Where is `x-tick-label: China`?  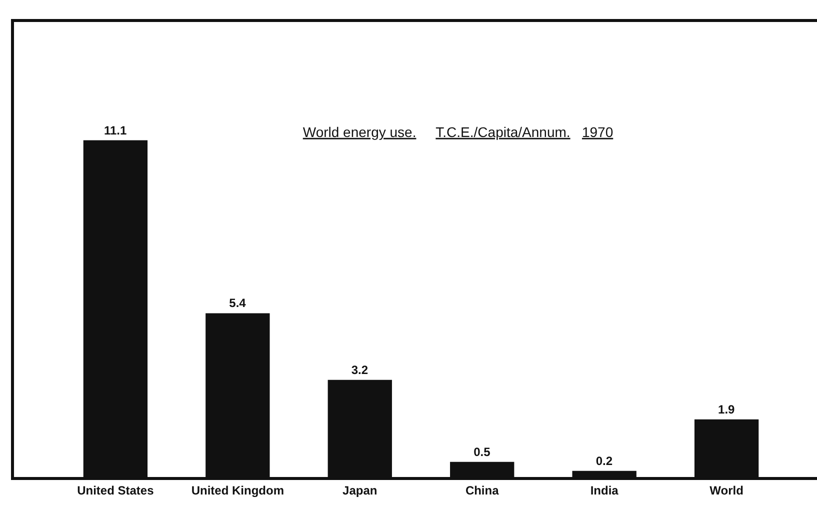 x-tick-label: China is located at coordinates (482, 490).